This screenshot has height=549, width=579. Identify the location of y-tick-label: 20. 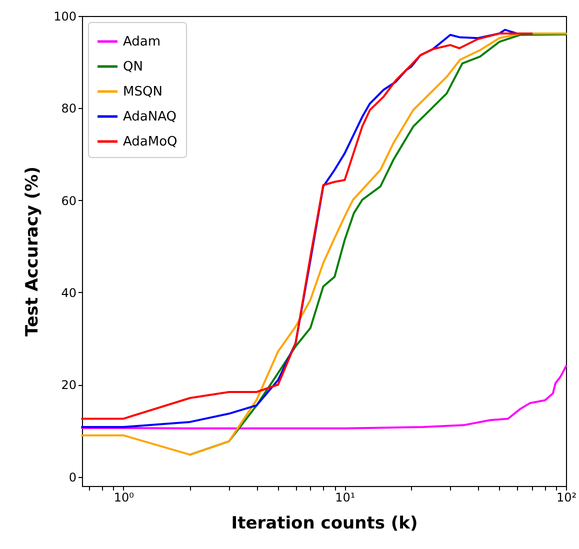
(68, 385).